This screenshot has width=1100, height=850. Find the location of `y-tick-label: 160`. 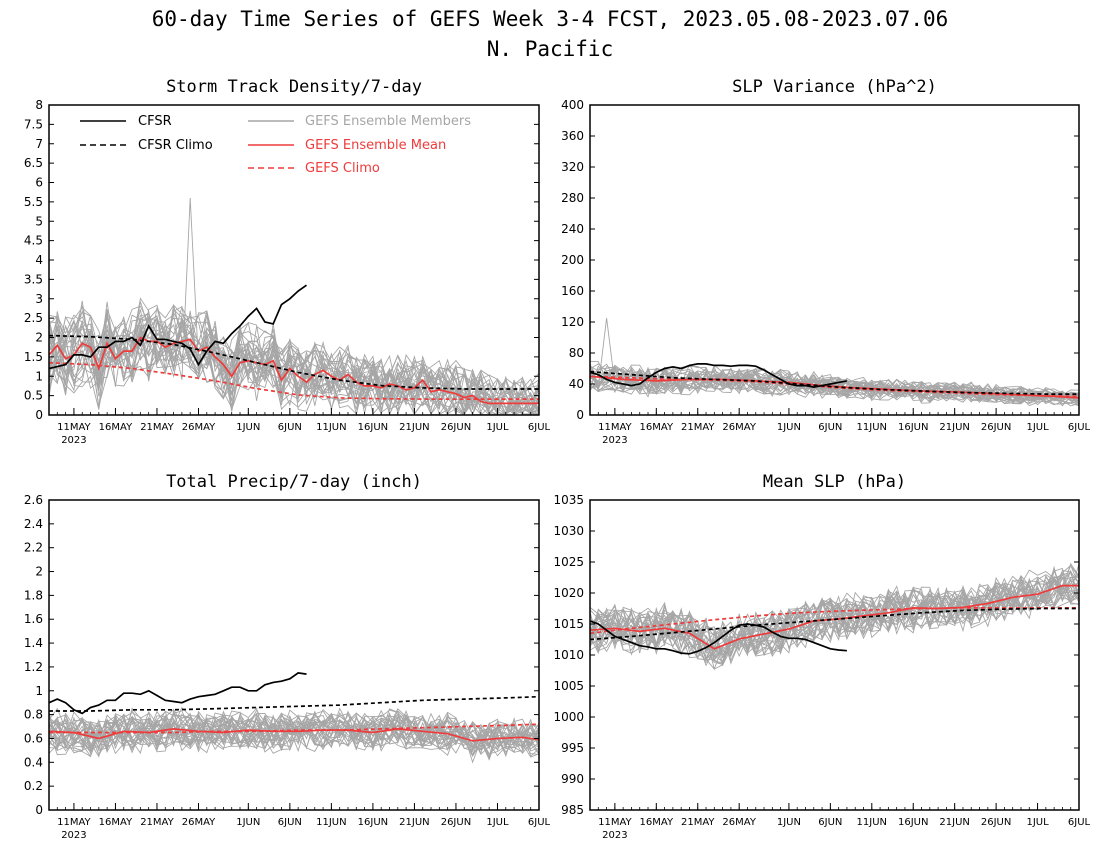

y-tick-label: 160 is located at coordinates (572, 291).